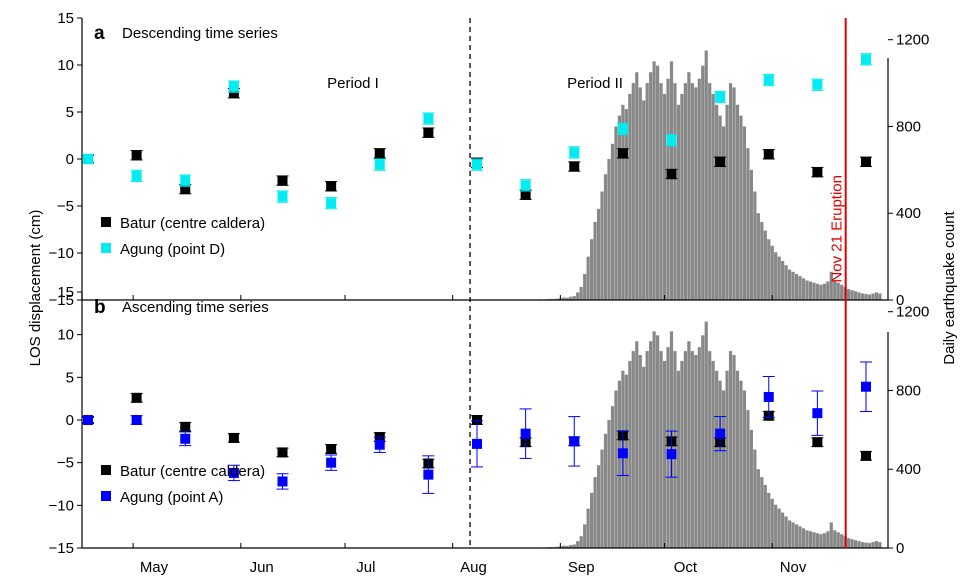 This screenshot has width=966, height=576. I want to click on legend-label: Batur (centre caldera), so click(192, 223).